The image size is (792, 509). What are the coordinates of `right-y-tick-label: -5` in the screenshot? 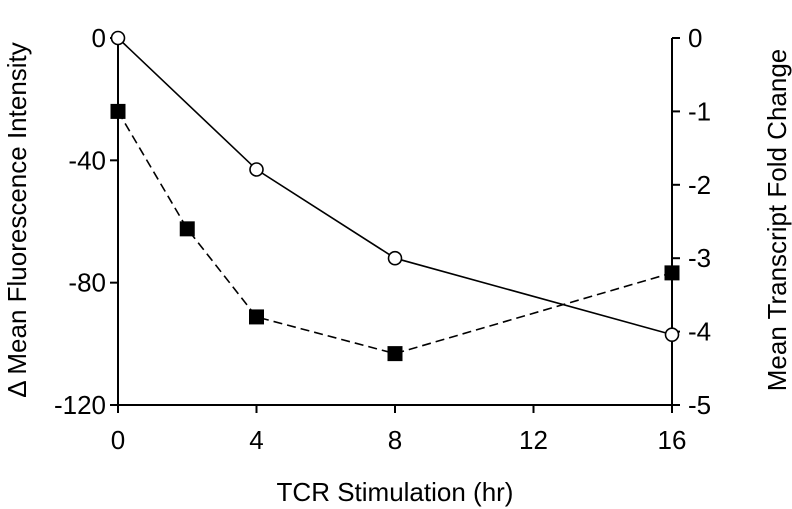 It's located at (699, 405).